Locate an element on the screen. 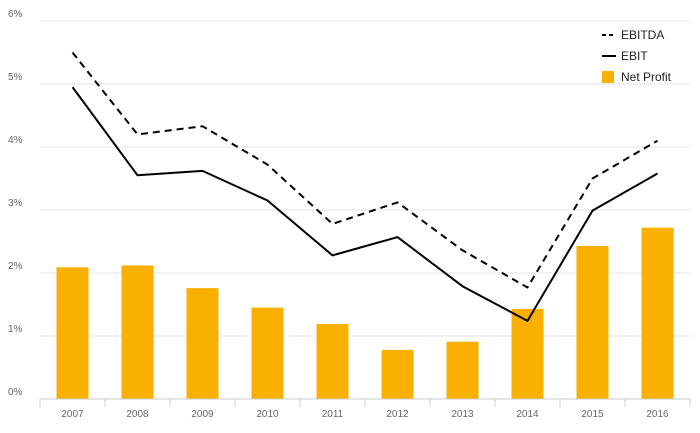  y-tick-label: 5% is located at coordinates (15, 77).